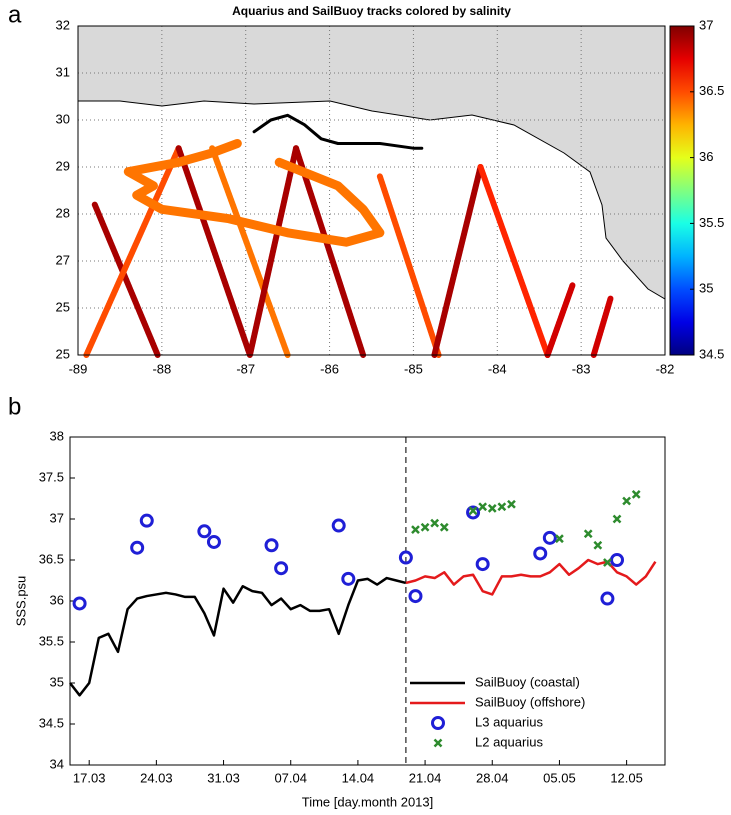 The height and width of the screenshot is (815, 731). What do you see at coordinates (14, 406) in the screenshot?
I see `panel-label: b` at bounding box center [14, 406].